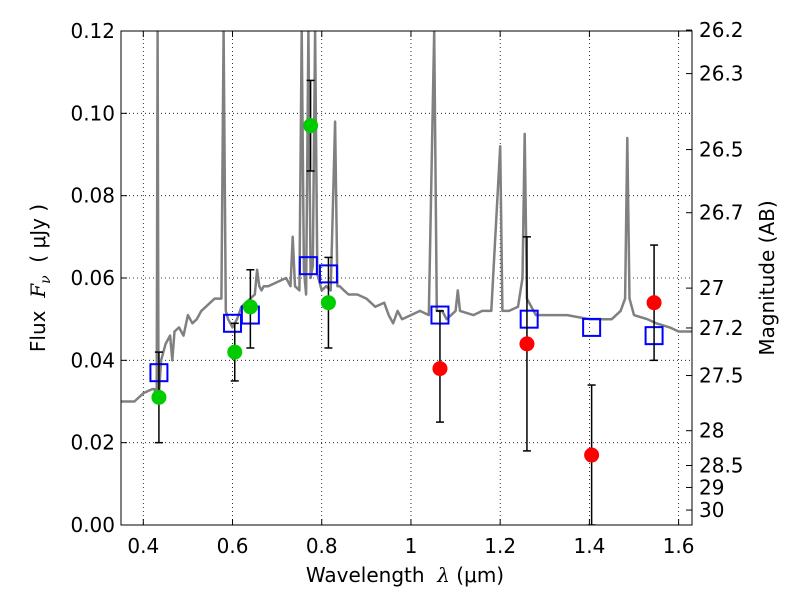 This screenshot has height=600, width=800. Describe the element at coordinates (589, 546) in the screenshot. I see `x-tick-label: 1.4` at that location.